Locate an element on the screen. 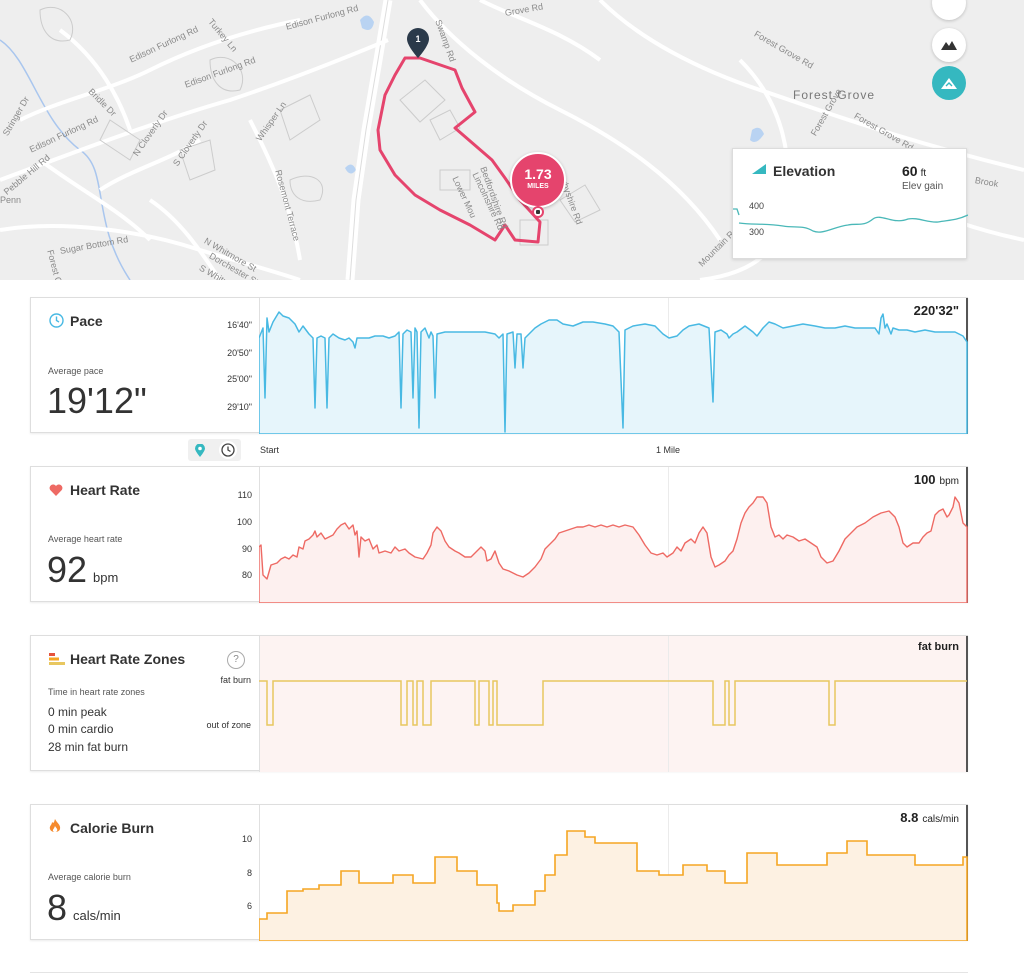 Image resolution: width=1024 pixels, height=980 pixels. time-axis-button is located at coordinates (228, 450).